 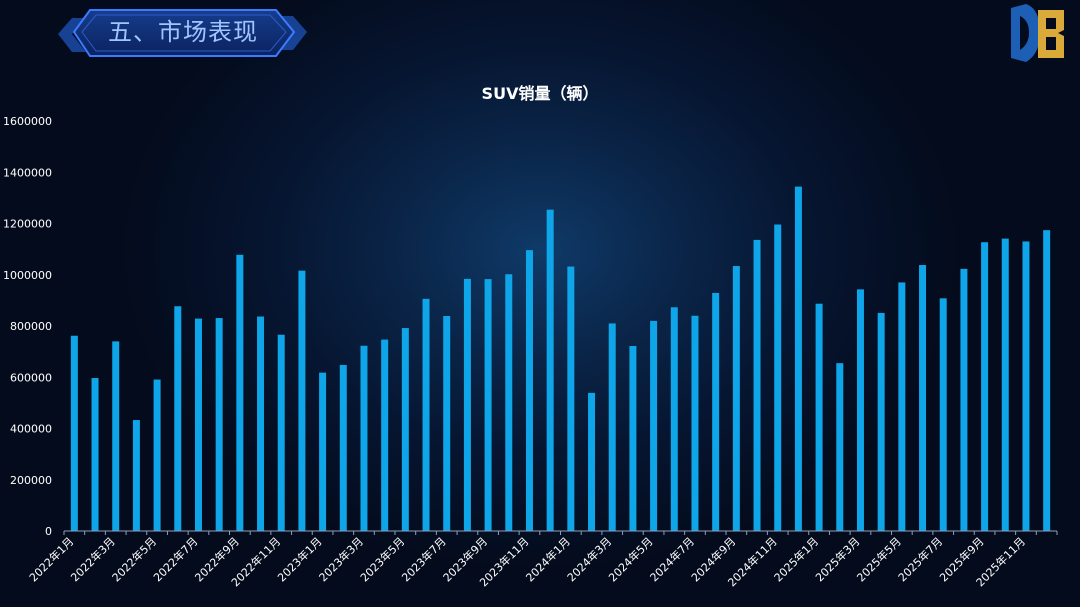 I want to click on logo-b-shape, so click(x=1051, y=34).